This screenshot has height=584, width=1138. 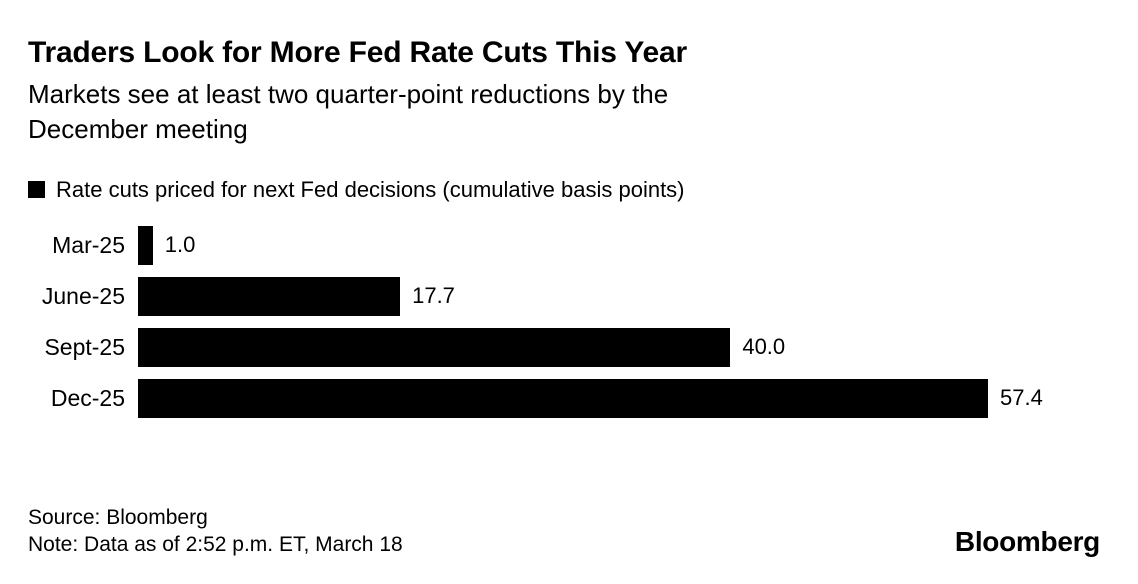 I want to click on chart-subtitle-line-2: December meeting, so click(x=138, y=128).